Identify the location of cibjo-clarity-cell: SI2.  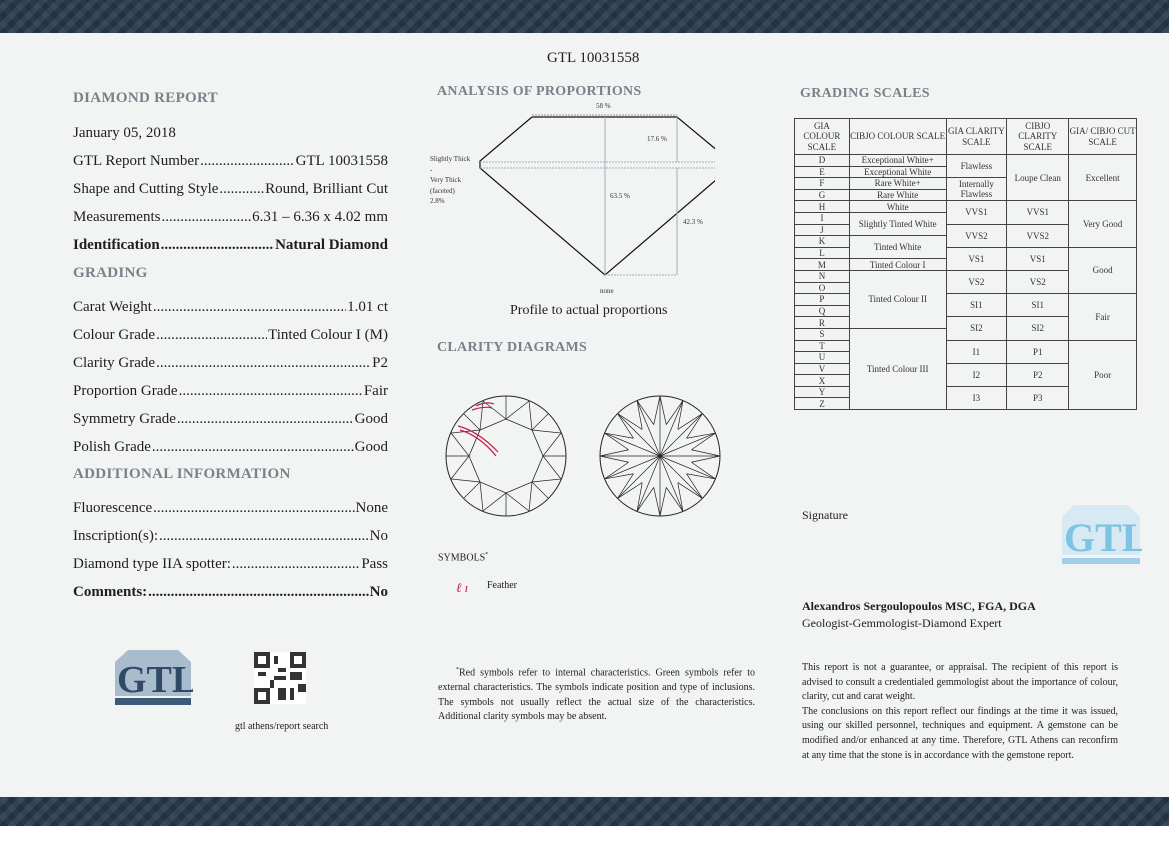
(1038, 328).